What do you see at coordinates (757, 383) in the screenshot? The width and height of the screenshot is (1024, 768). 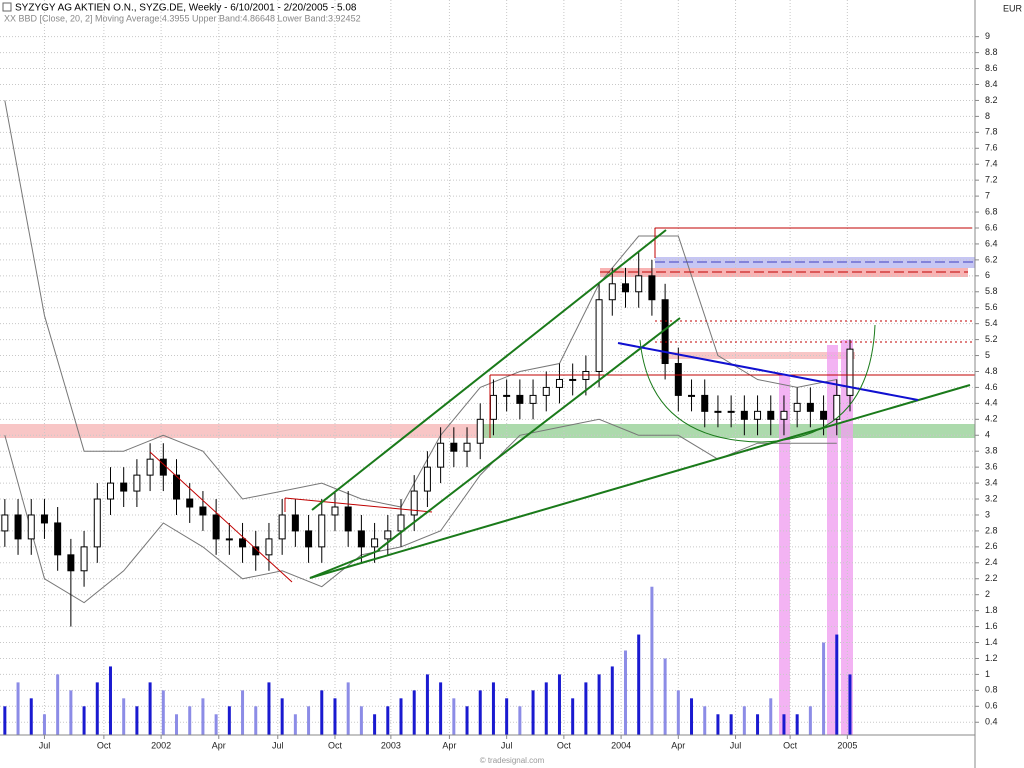 I see `rounding-bottom` at bounding box center [757, 383].